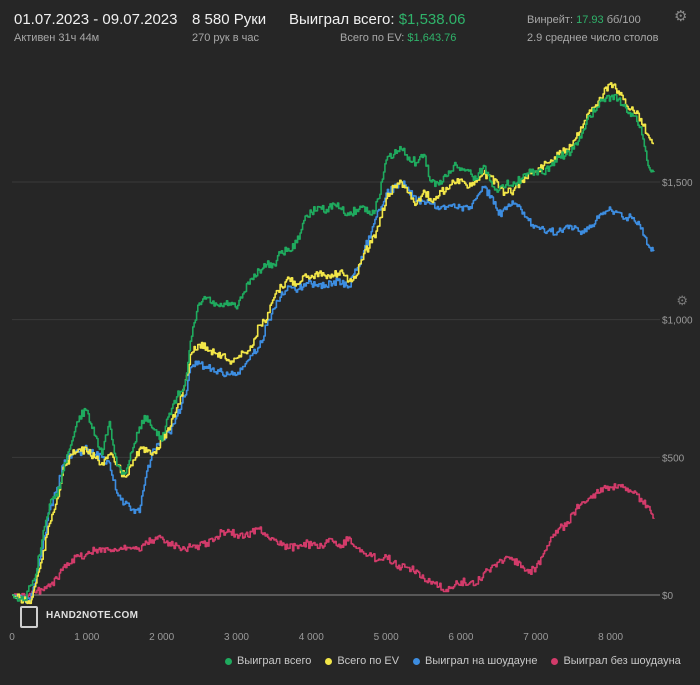 Image resolution: width=700 pixels, height=685 pixels. What do you see at coordinates (535, 637) in the screenshot?
I see `x-tick-label: 7 000` at bounding box center [535, 637].